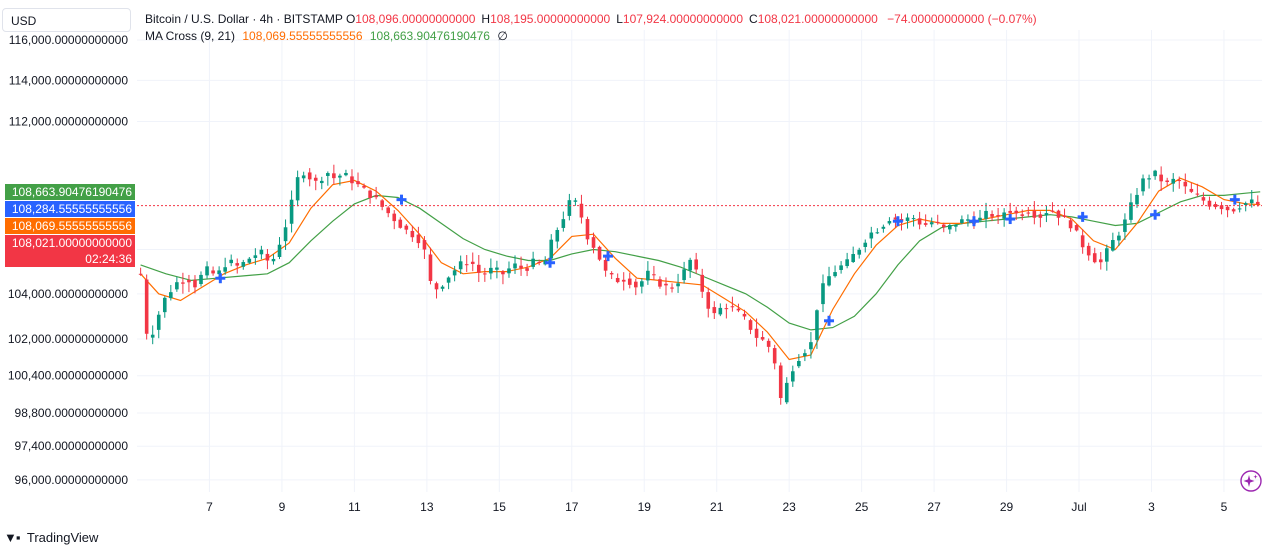  I want to click on currency-selector: USD, so click(66, 20).